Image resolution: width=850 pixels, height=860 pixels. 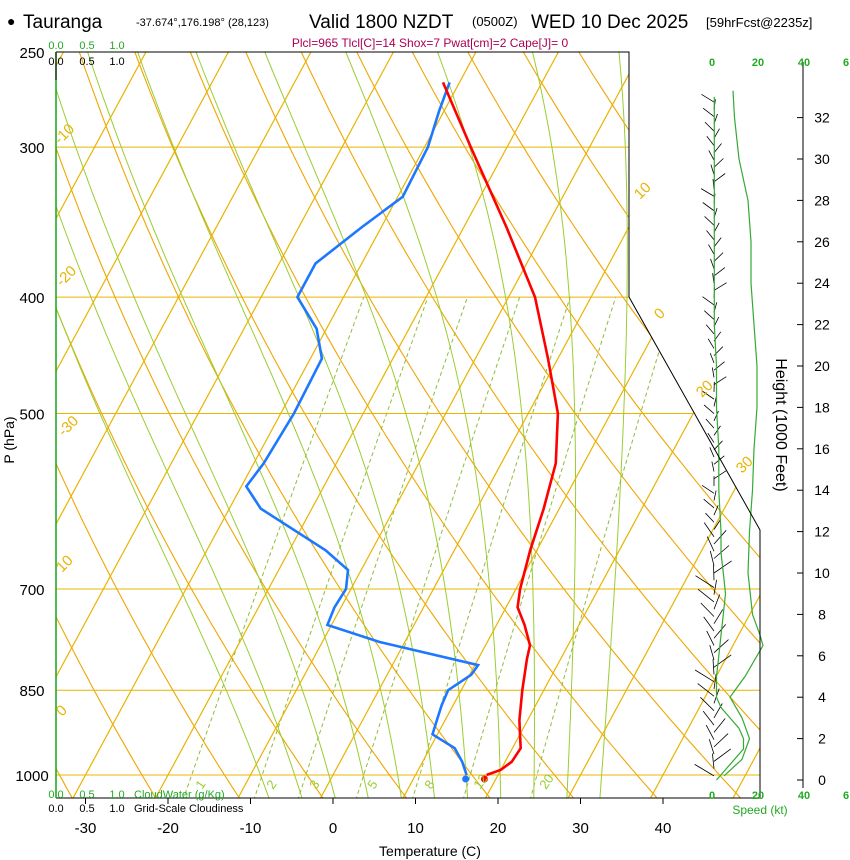 What do you see at coordinates (822, 739) in the screenshot?
I see `height-tick-label: 2` at bounding box center [822, 739].